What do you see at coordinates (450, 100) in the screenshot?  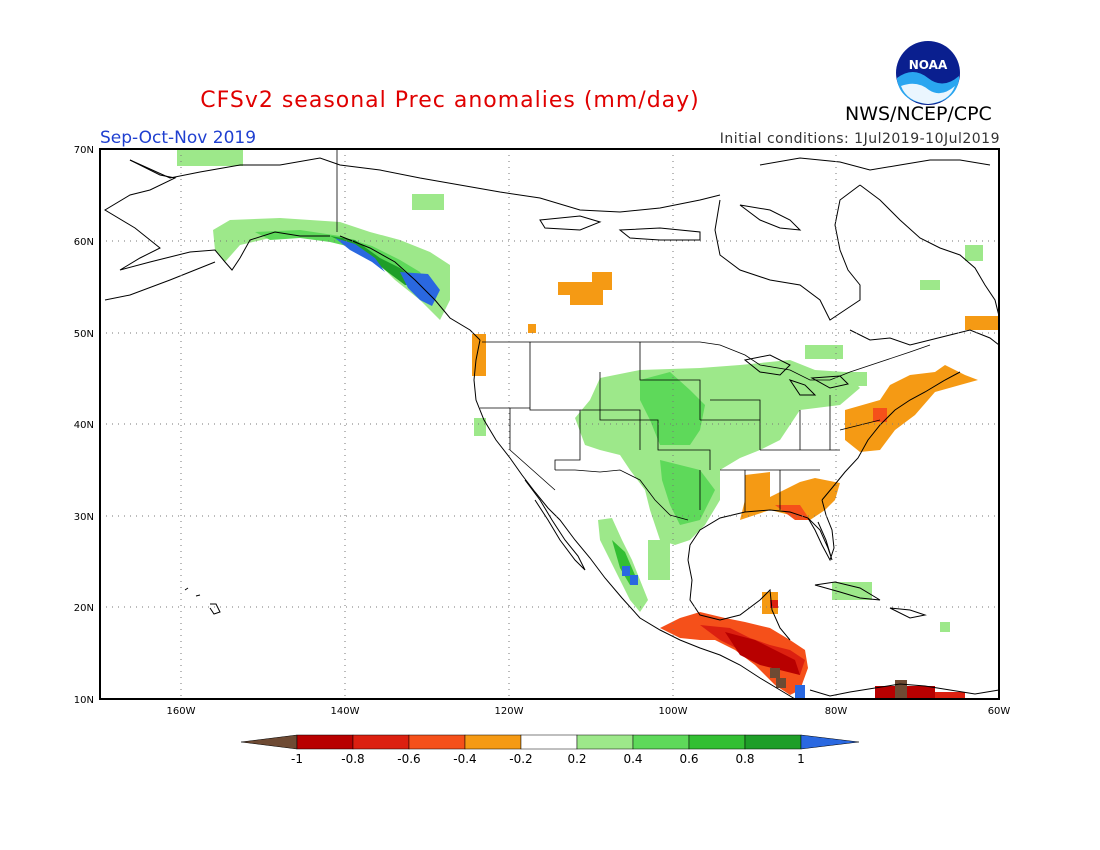 I see `map-title: CFSv2 seasonal Prec anomalies (mm/day)` at bounding box center [450, 100].